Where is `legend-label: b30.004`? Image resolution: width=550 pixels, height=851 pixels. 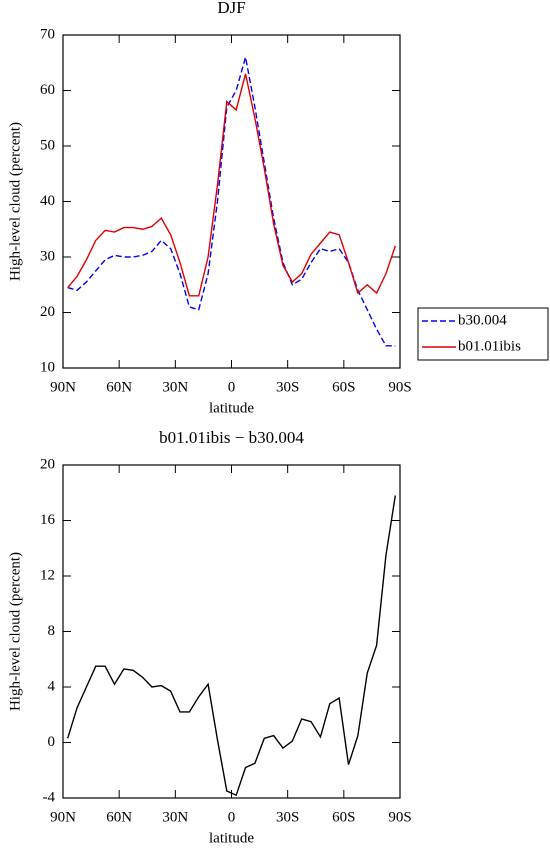 legend-label: b30.004 is located at coordinates (482, 320).